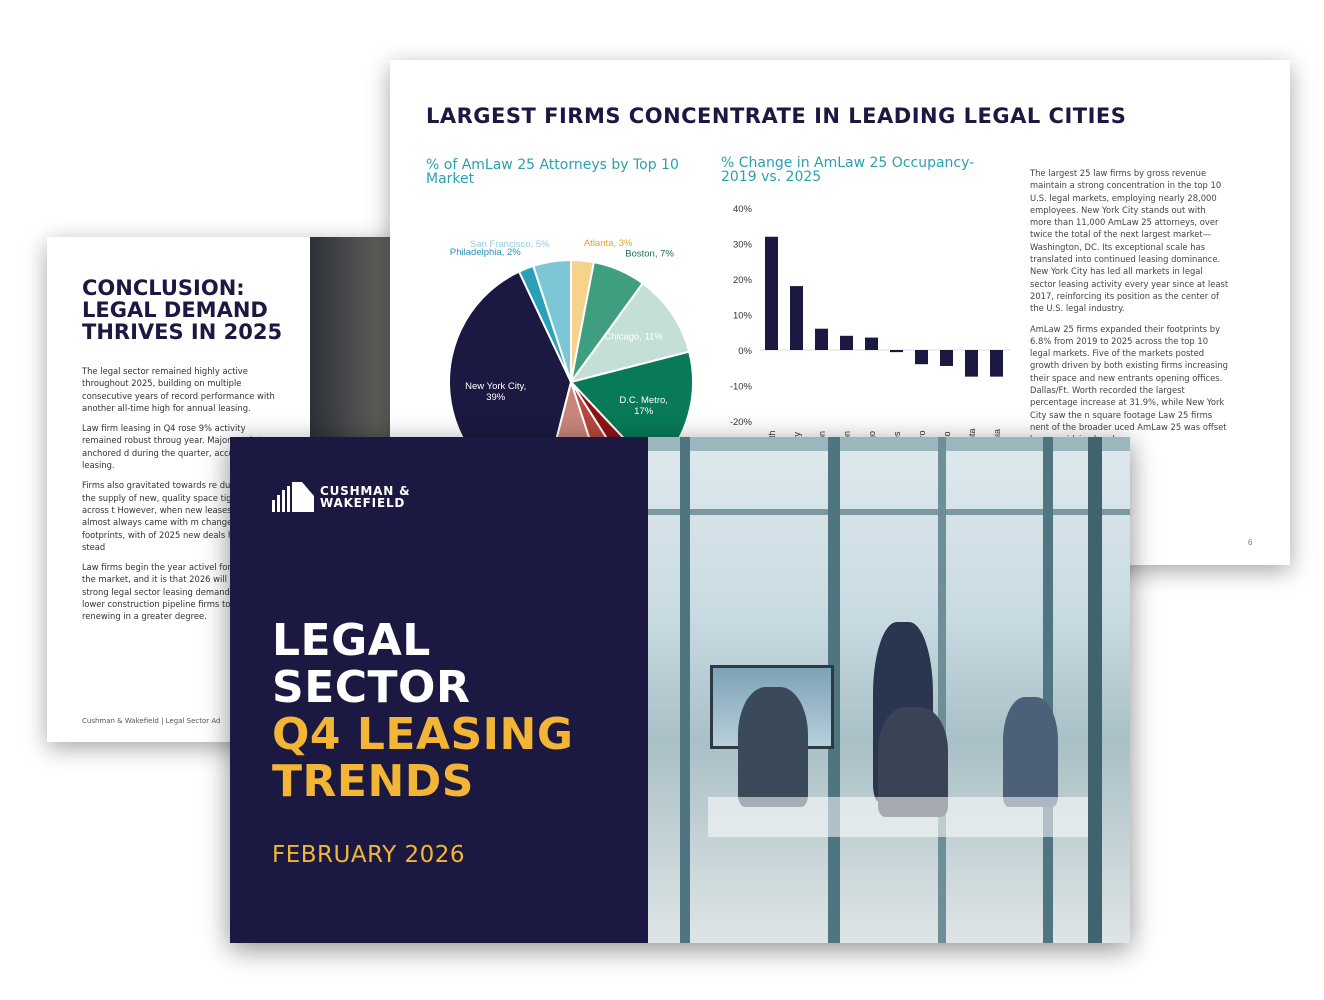 This screenshot has height=1000, width=1324. Describe the element at coordinates (423, 734) in the screenshot. I see `title-line: Q4 LEASING` at that location.